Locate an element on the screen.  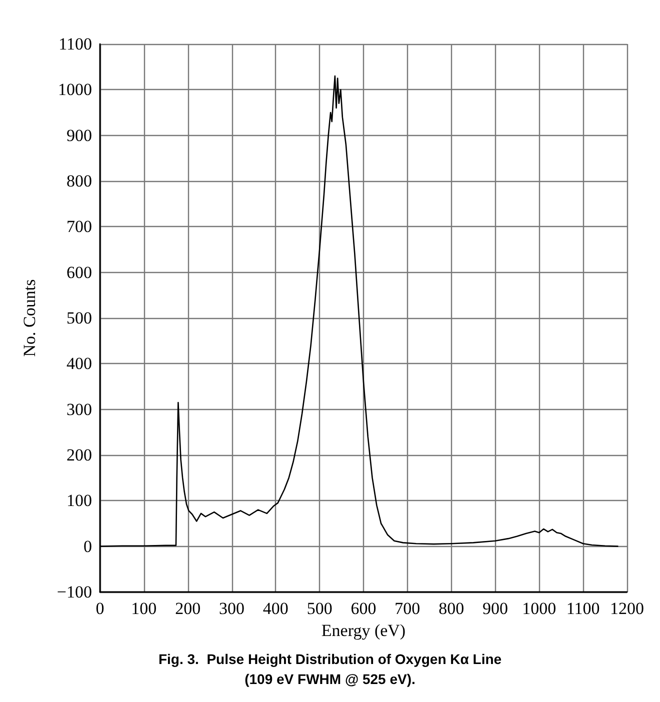
y-tick-label: 500 is located at coordinates (79, 318).